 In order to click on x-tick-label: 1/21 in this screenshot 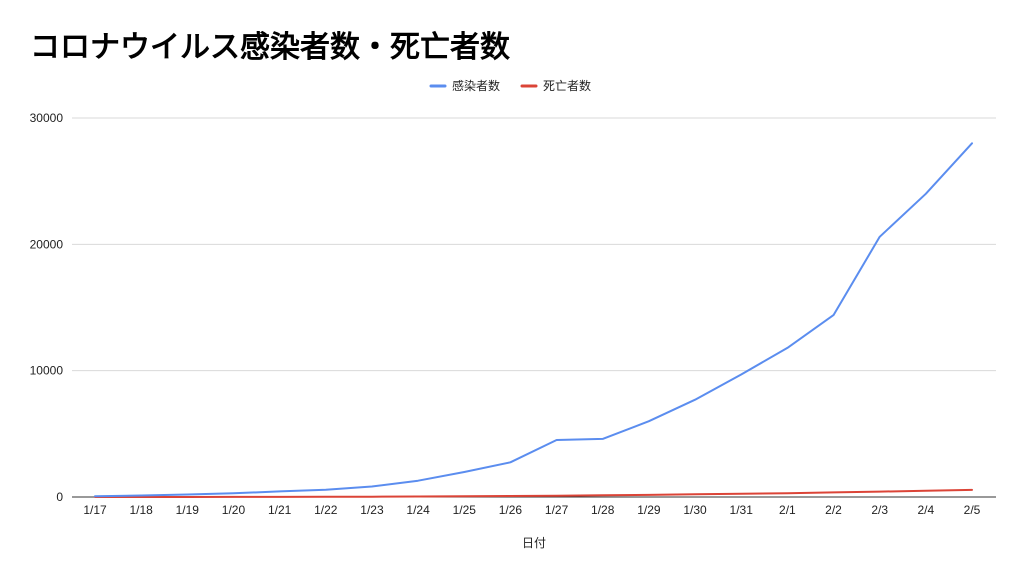, I will do `click(280, 510)`.